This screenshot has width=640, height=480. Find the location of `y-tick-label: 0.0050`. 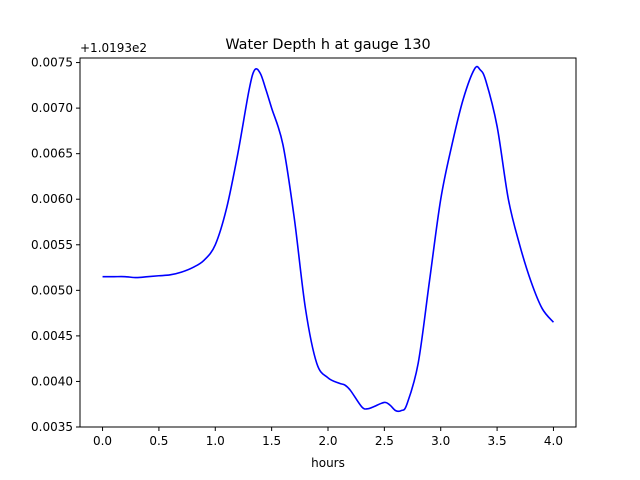

y-tick-label: 0.0050 is located at coordinates (52, 290).